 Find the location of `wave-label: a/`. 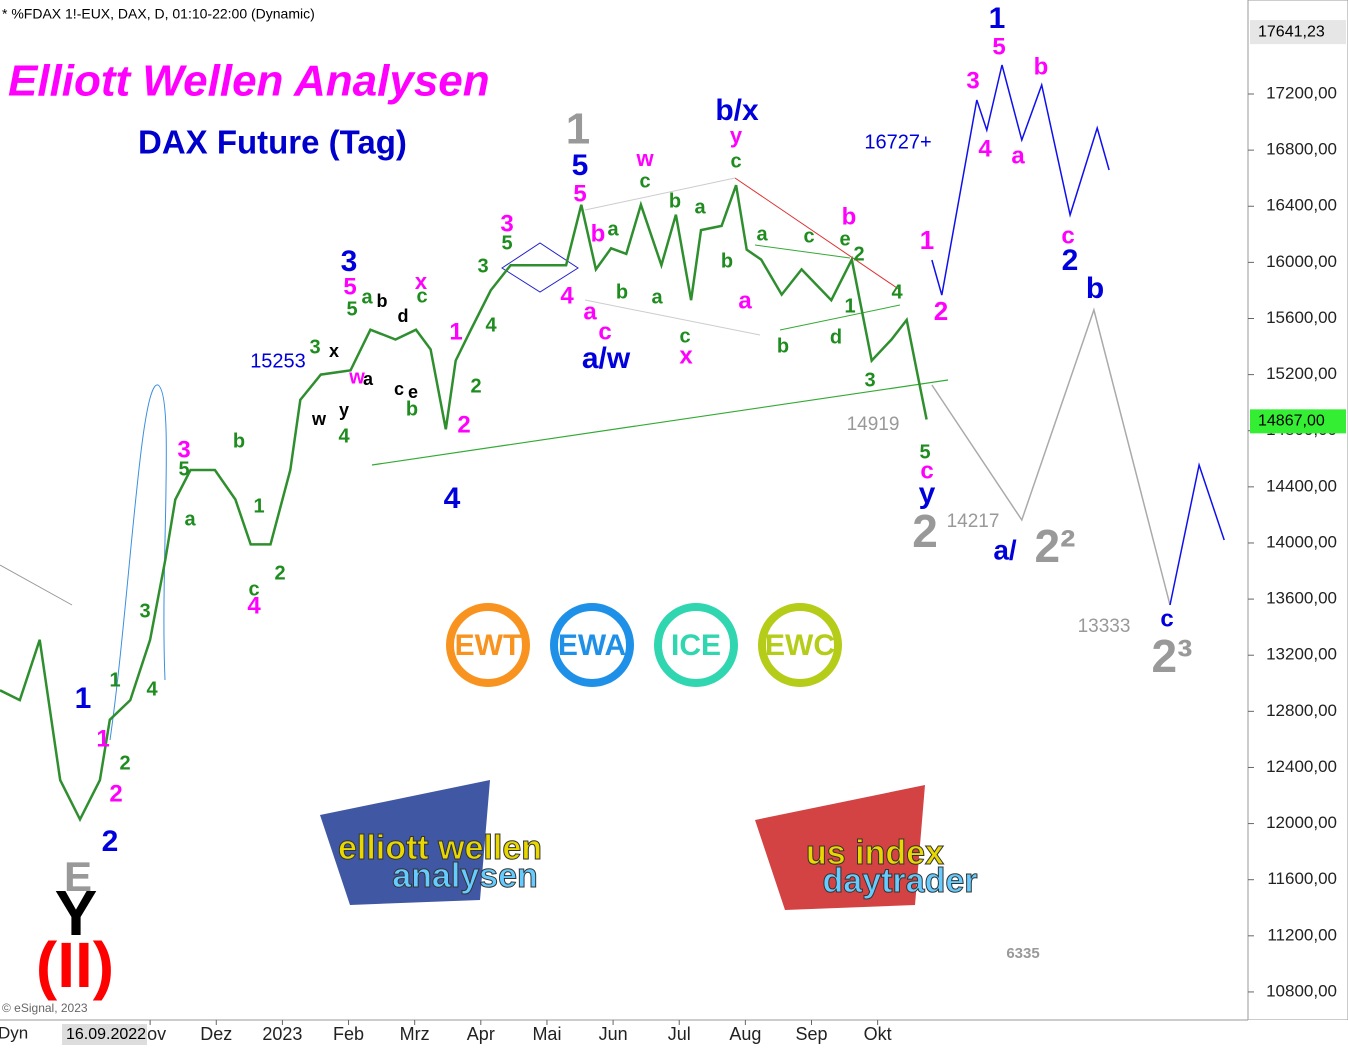

wave-label: a/ is located at coordinates (1005, 549).